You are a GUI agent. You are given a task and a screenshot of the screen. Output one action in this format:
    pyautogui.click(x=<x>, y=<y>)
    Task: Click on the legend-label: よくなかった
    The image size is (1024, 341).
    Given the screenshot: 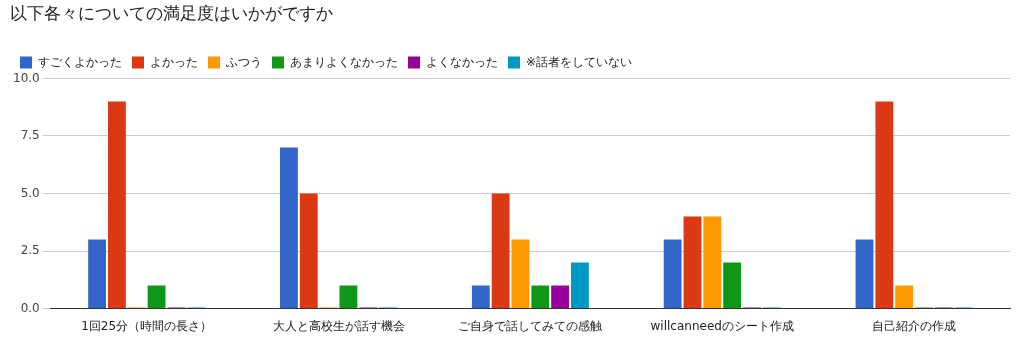 What is the action you would take?
    pyautogui.click(x=462, y=61)
    